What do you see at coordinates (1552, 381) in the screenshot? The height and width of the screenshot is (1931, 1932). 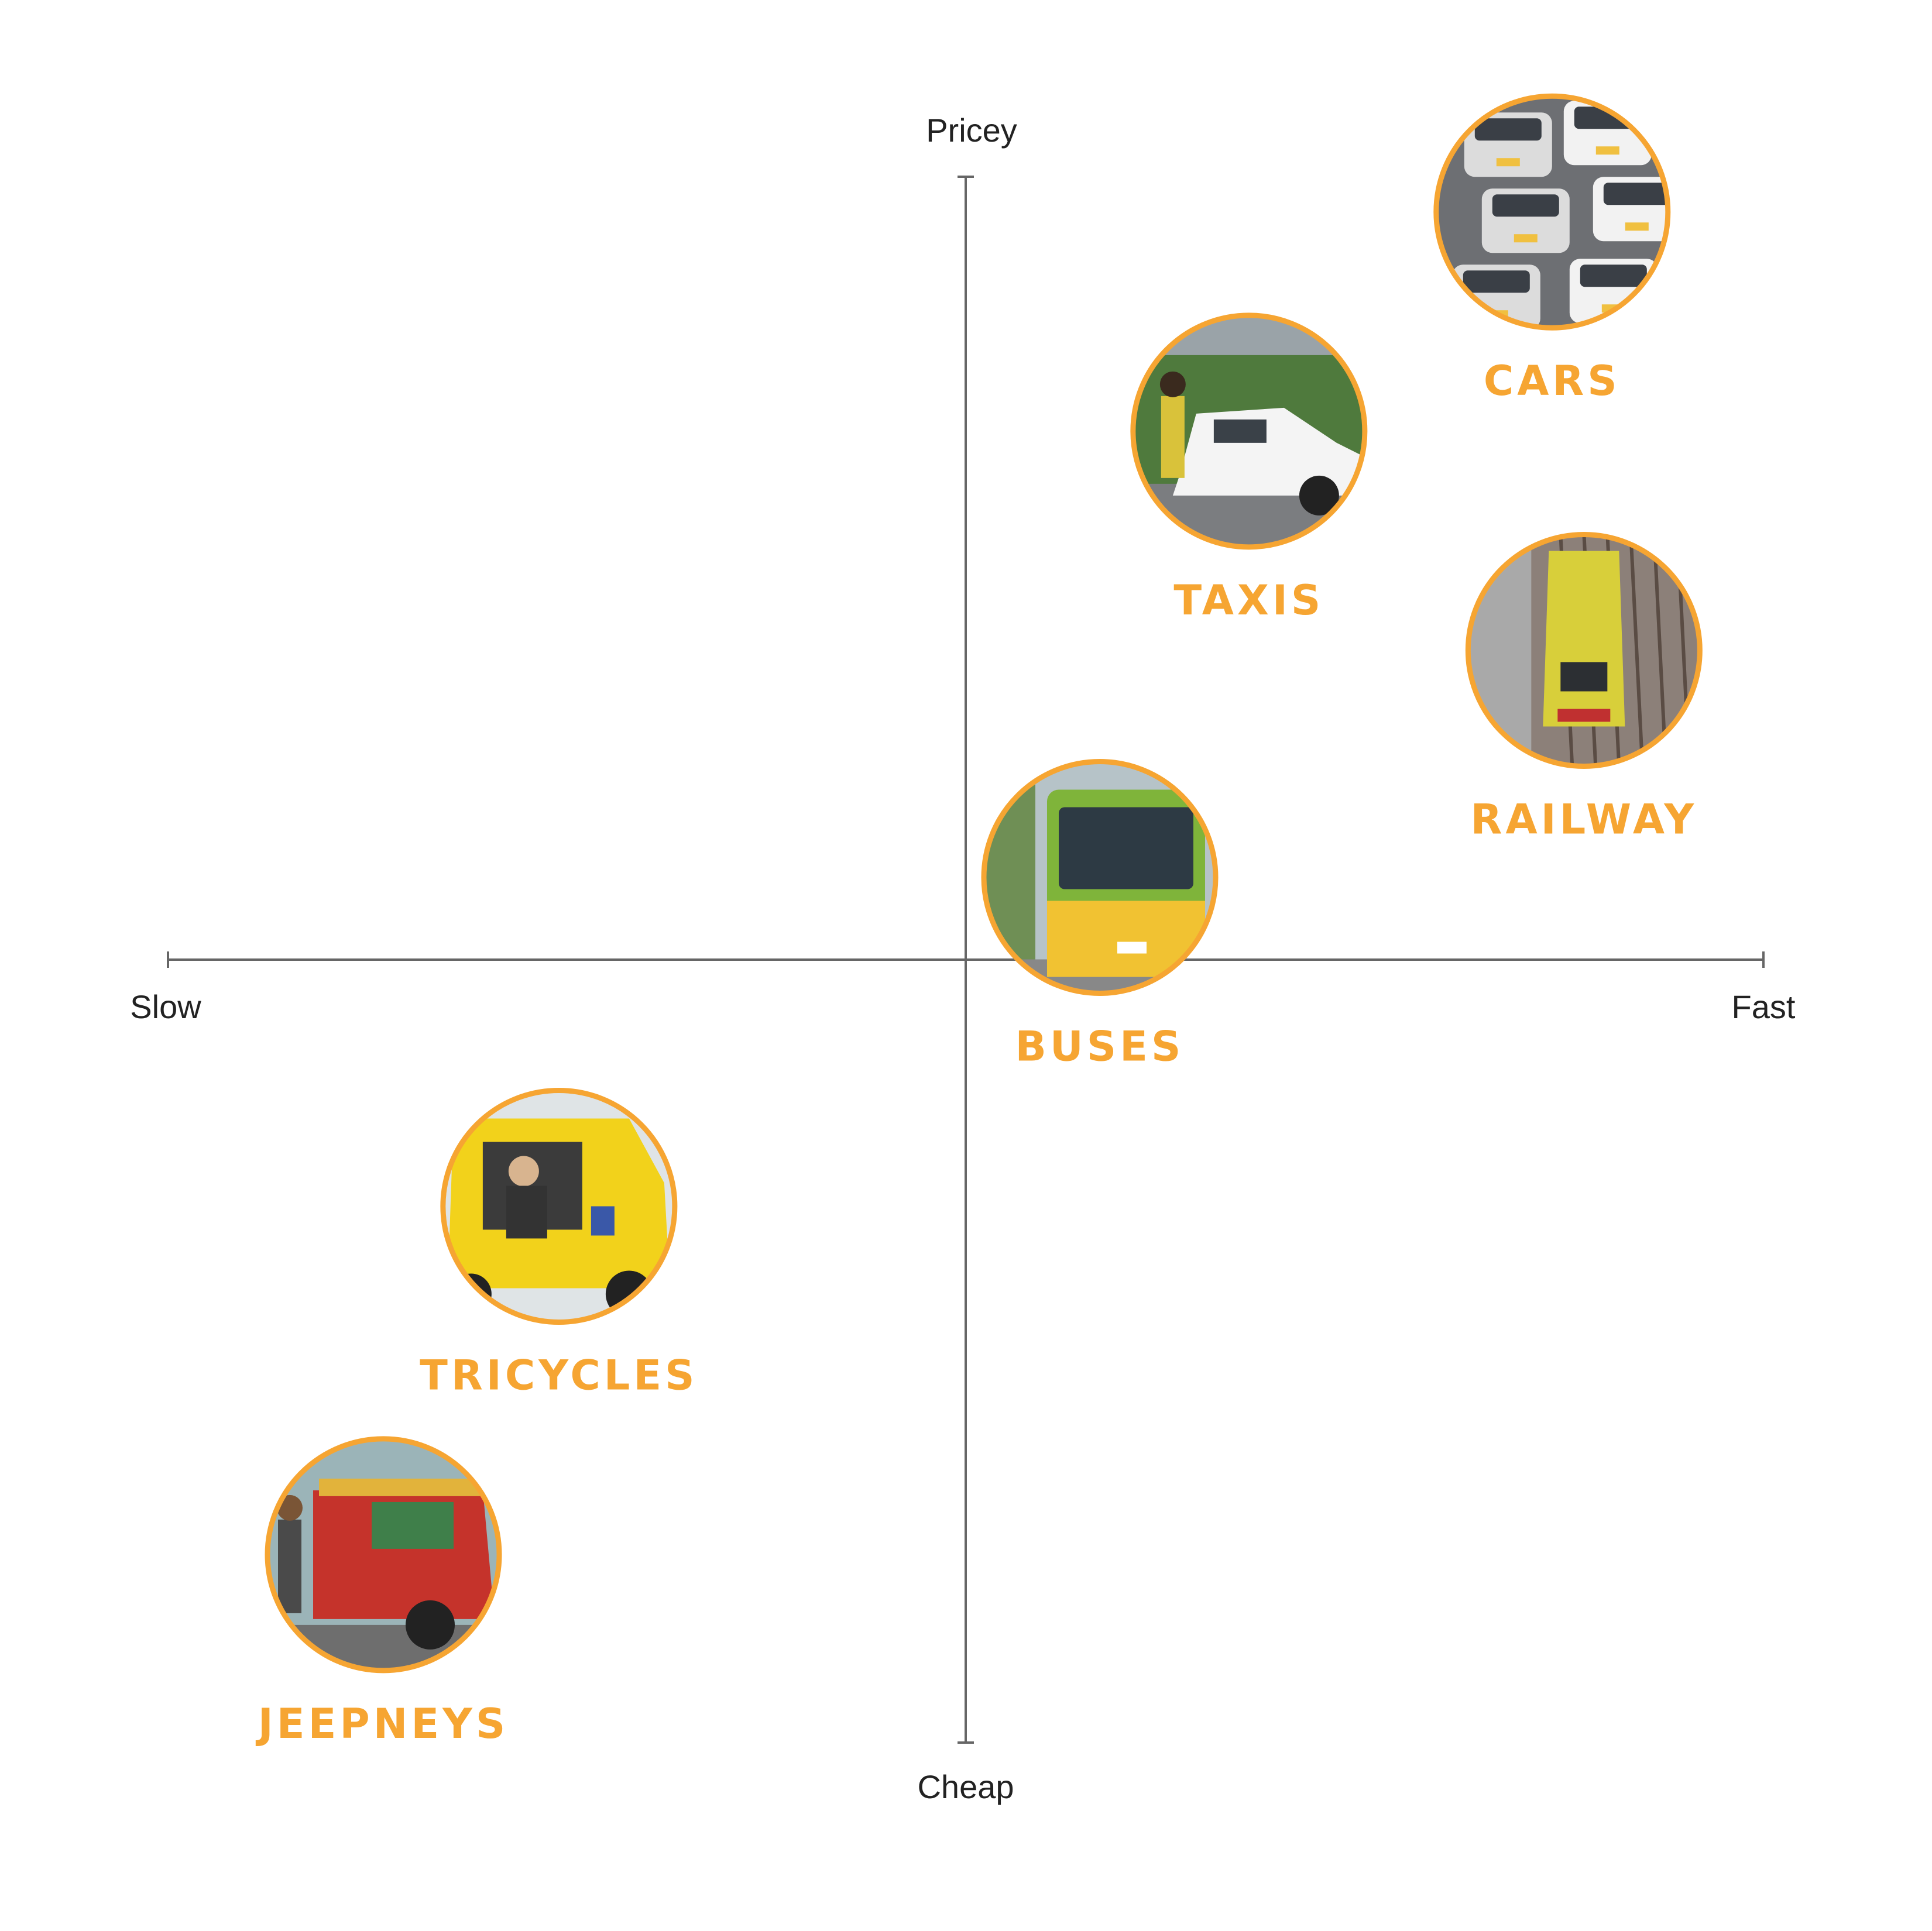 I see `point-label: CARS` at bounding box center [1552, 381].